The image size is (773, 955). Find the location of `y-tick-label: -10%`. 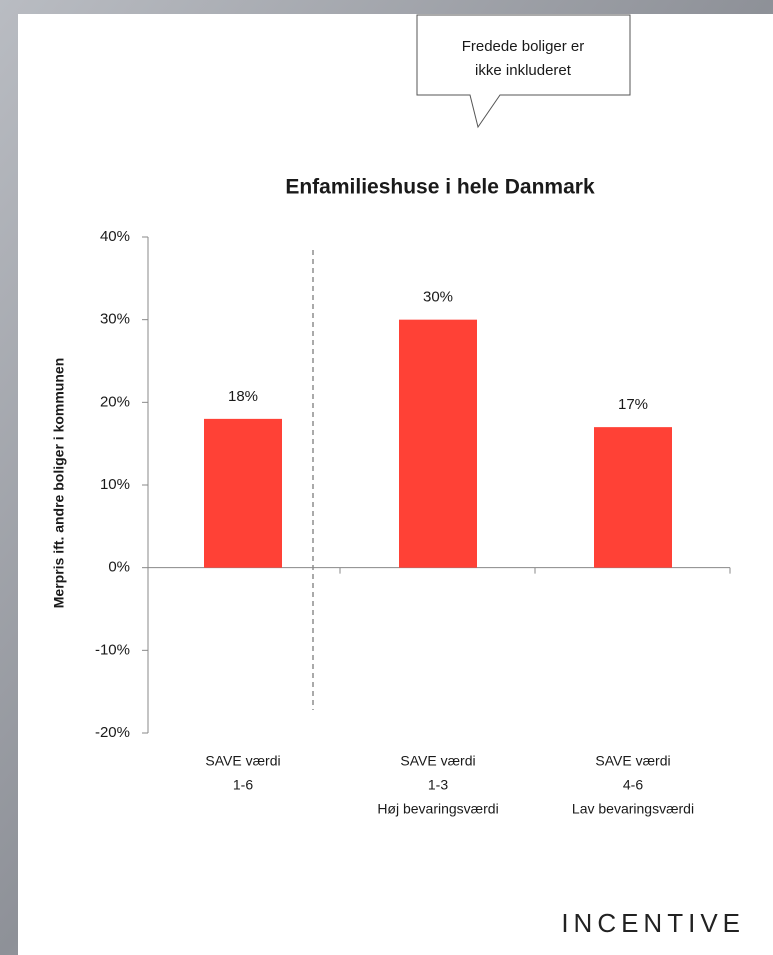

y-tick-label: -10% is located at coordinates (112, 649).